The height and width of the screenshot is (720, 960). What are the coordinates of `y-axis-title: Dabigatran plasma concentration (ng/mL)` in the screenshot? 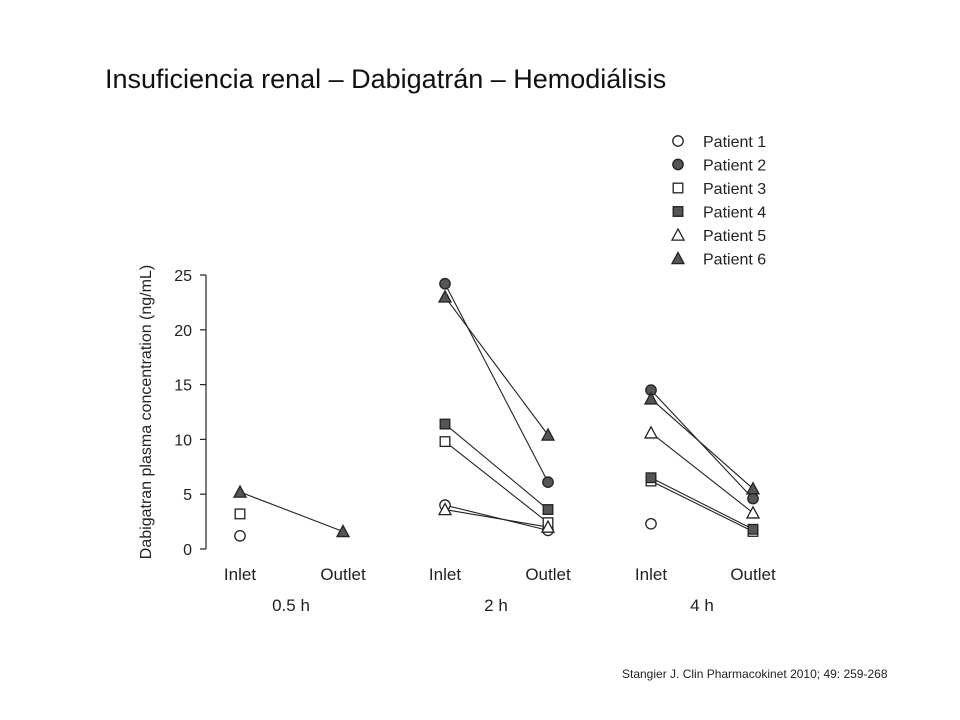 It's located at (146, 412).